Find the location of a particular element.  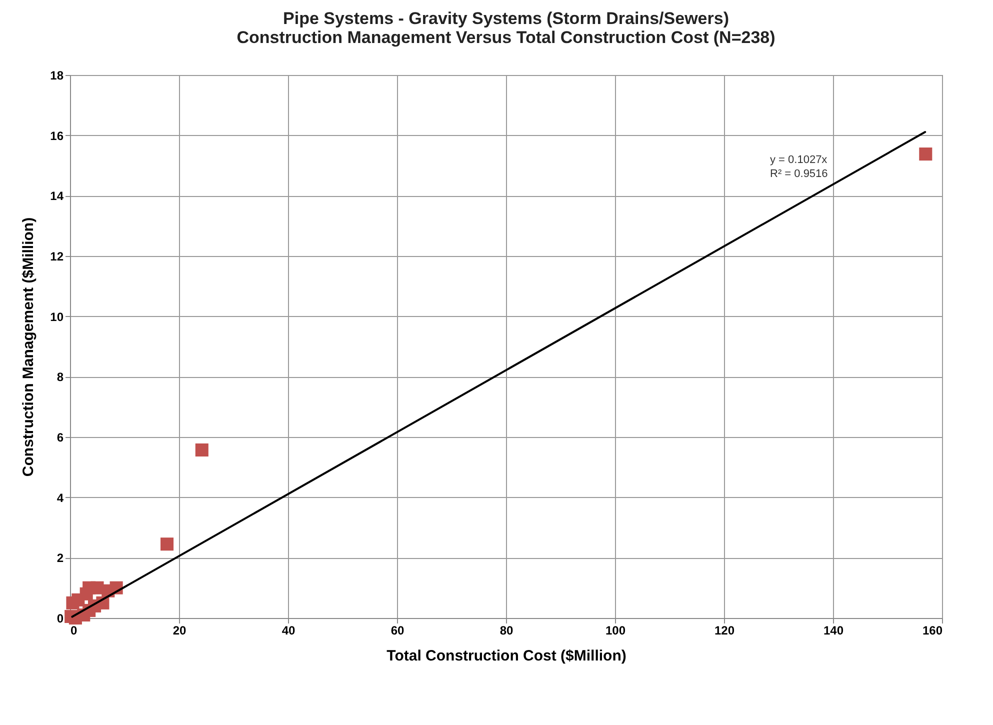

text: Construction Management Versus Total Construction Cost (N=238) is located at coordinates (506, 37).